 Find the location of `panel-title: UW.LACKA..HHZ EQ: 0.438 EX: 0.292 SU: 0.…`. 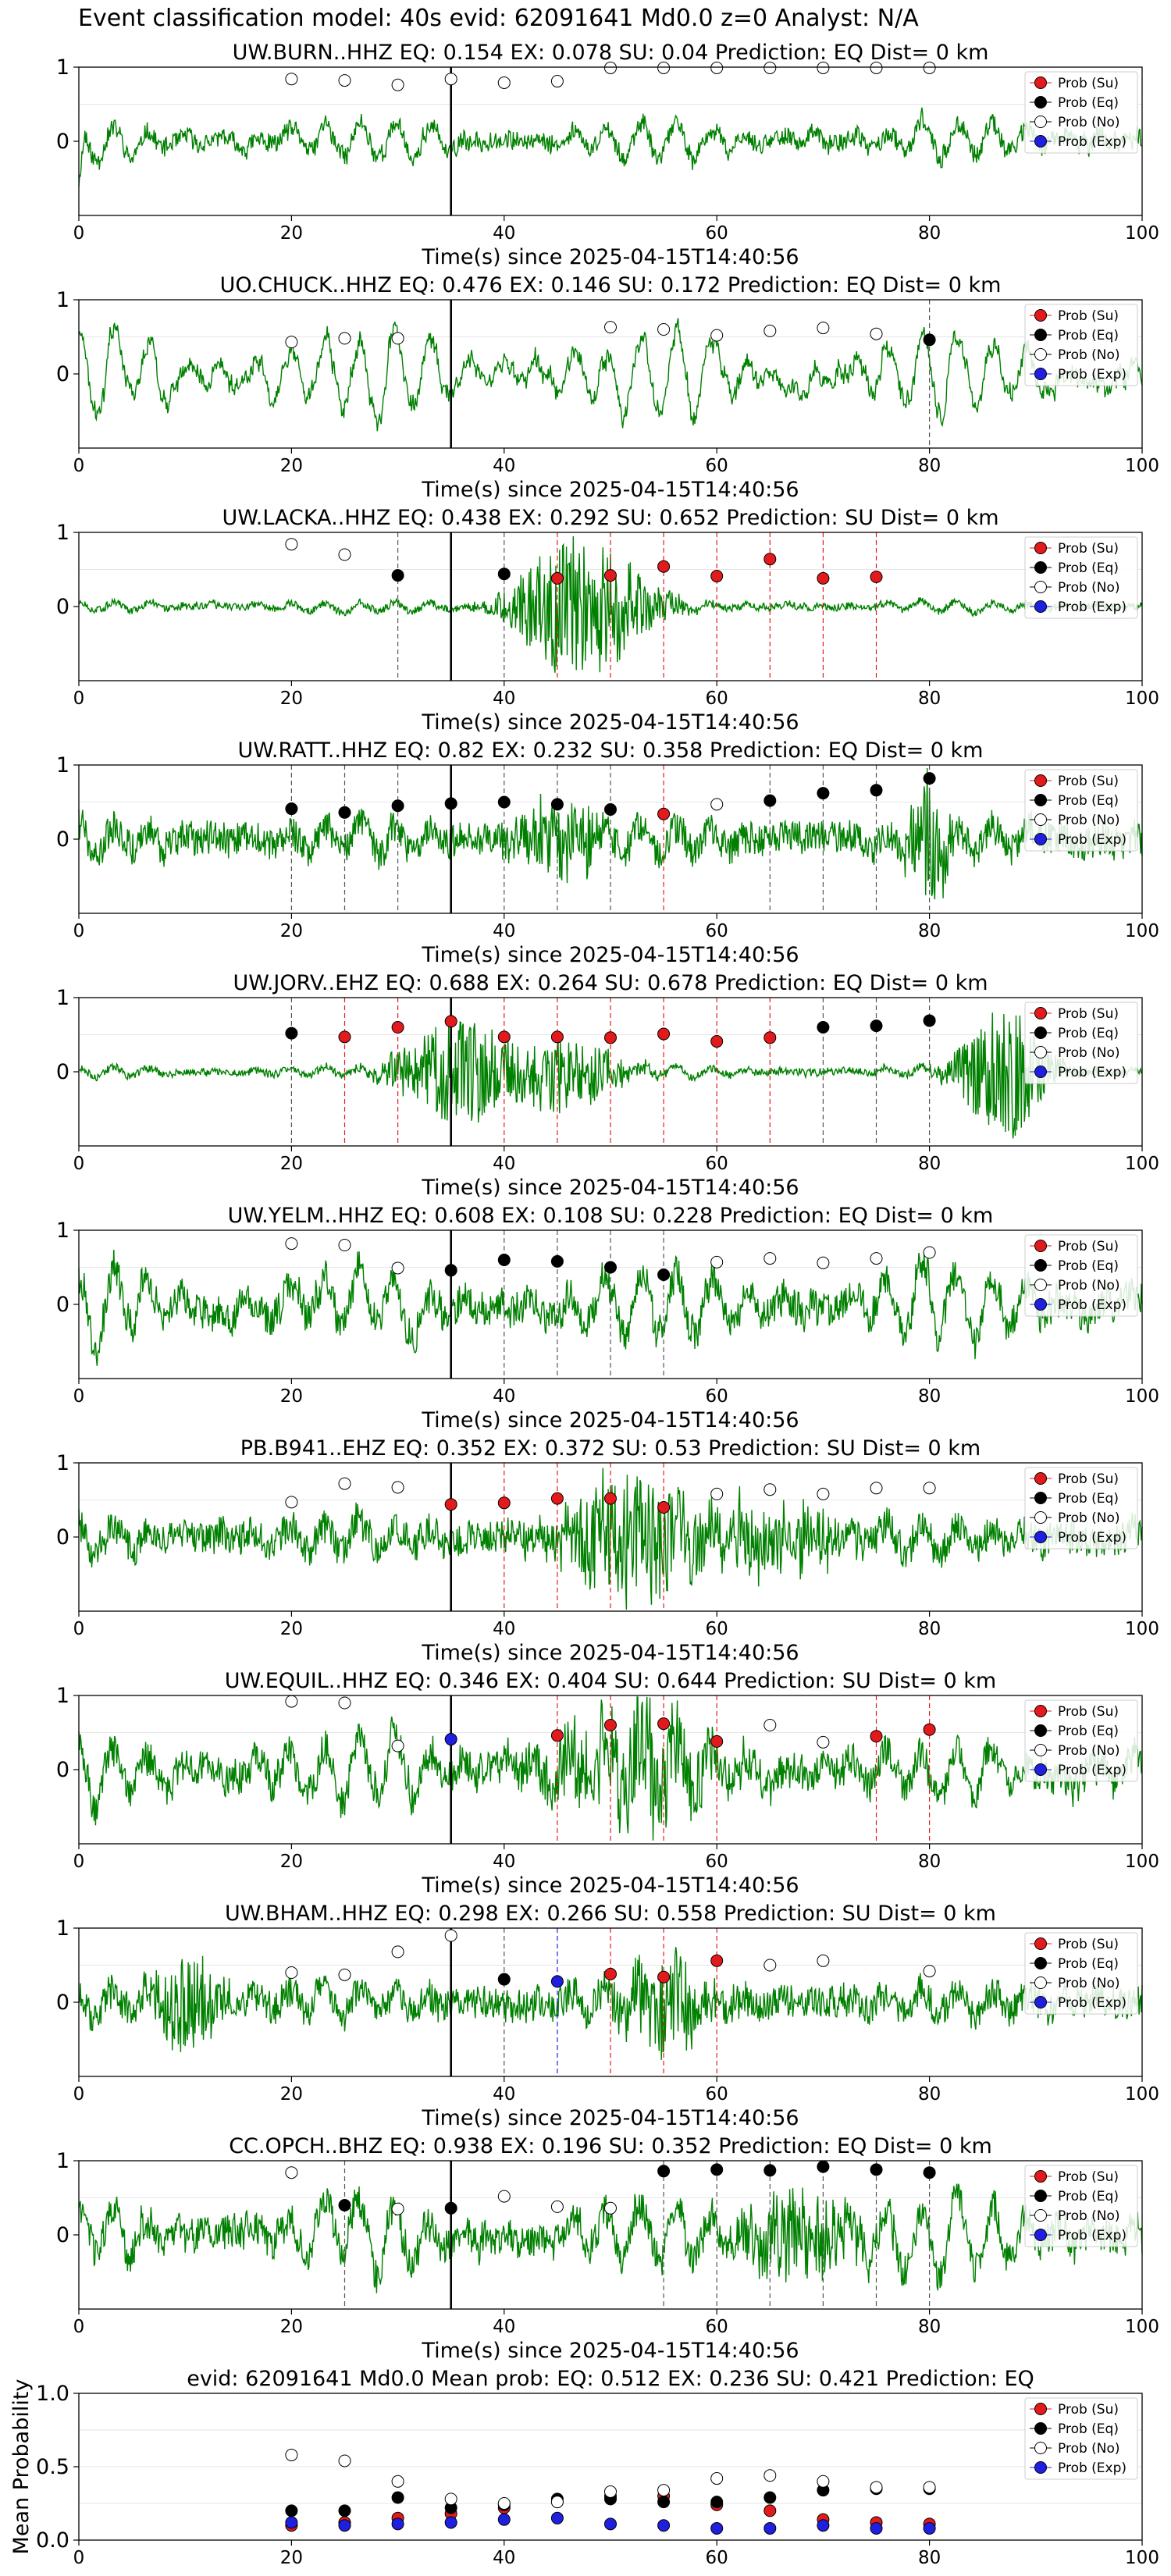

panel-title: UW.LACKA..HHZ EQ: 0.438 EX: 0.292 SU: 0.… is located at coordinates (610, 518).